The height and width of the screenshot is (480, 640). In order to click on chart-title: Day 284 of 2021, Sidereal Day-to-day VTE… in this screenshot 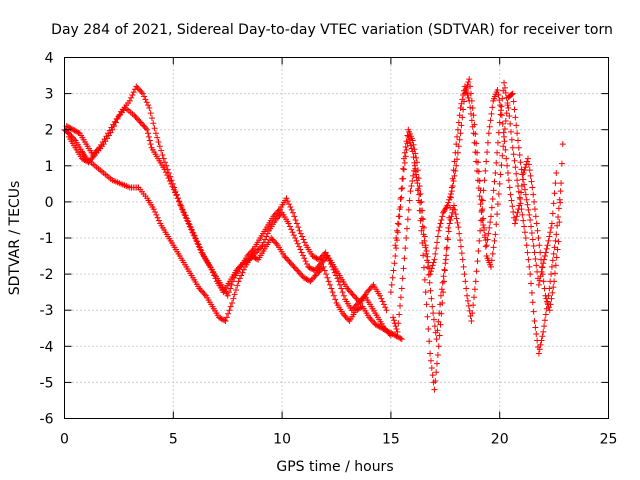, I will do `click(332, 30)`.